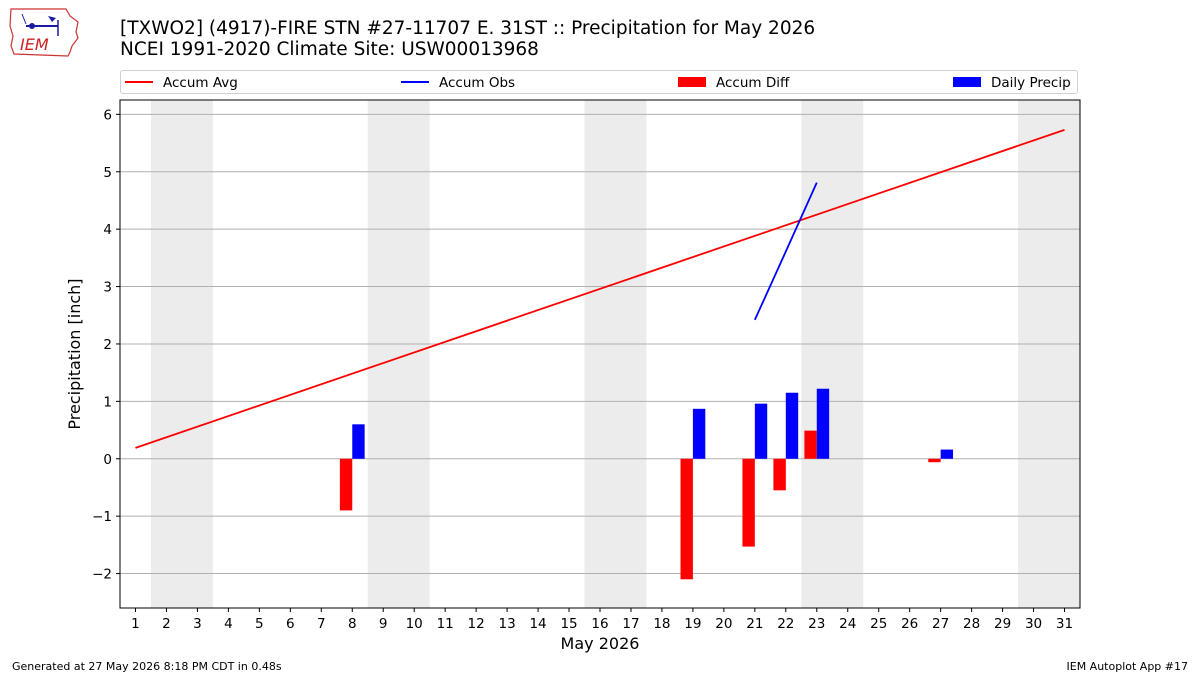 This screenshot has height=675, width=1200. I want to click on x-tick-label: 23, so click(816, 624).